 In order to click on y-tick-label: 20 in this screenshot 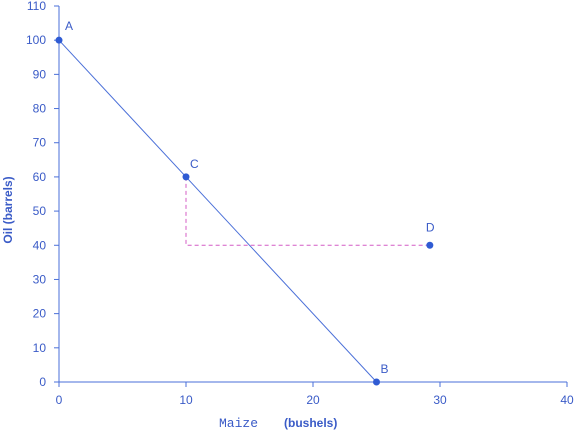, I will do `click(40, 314)`.